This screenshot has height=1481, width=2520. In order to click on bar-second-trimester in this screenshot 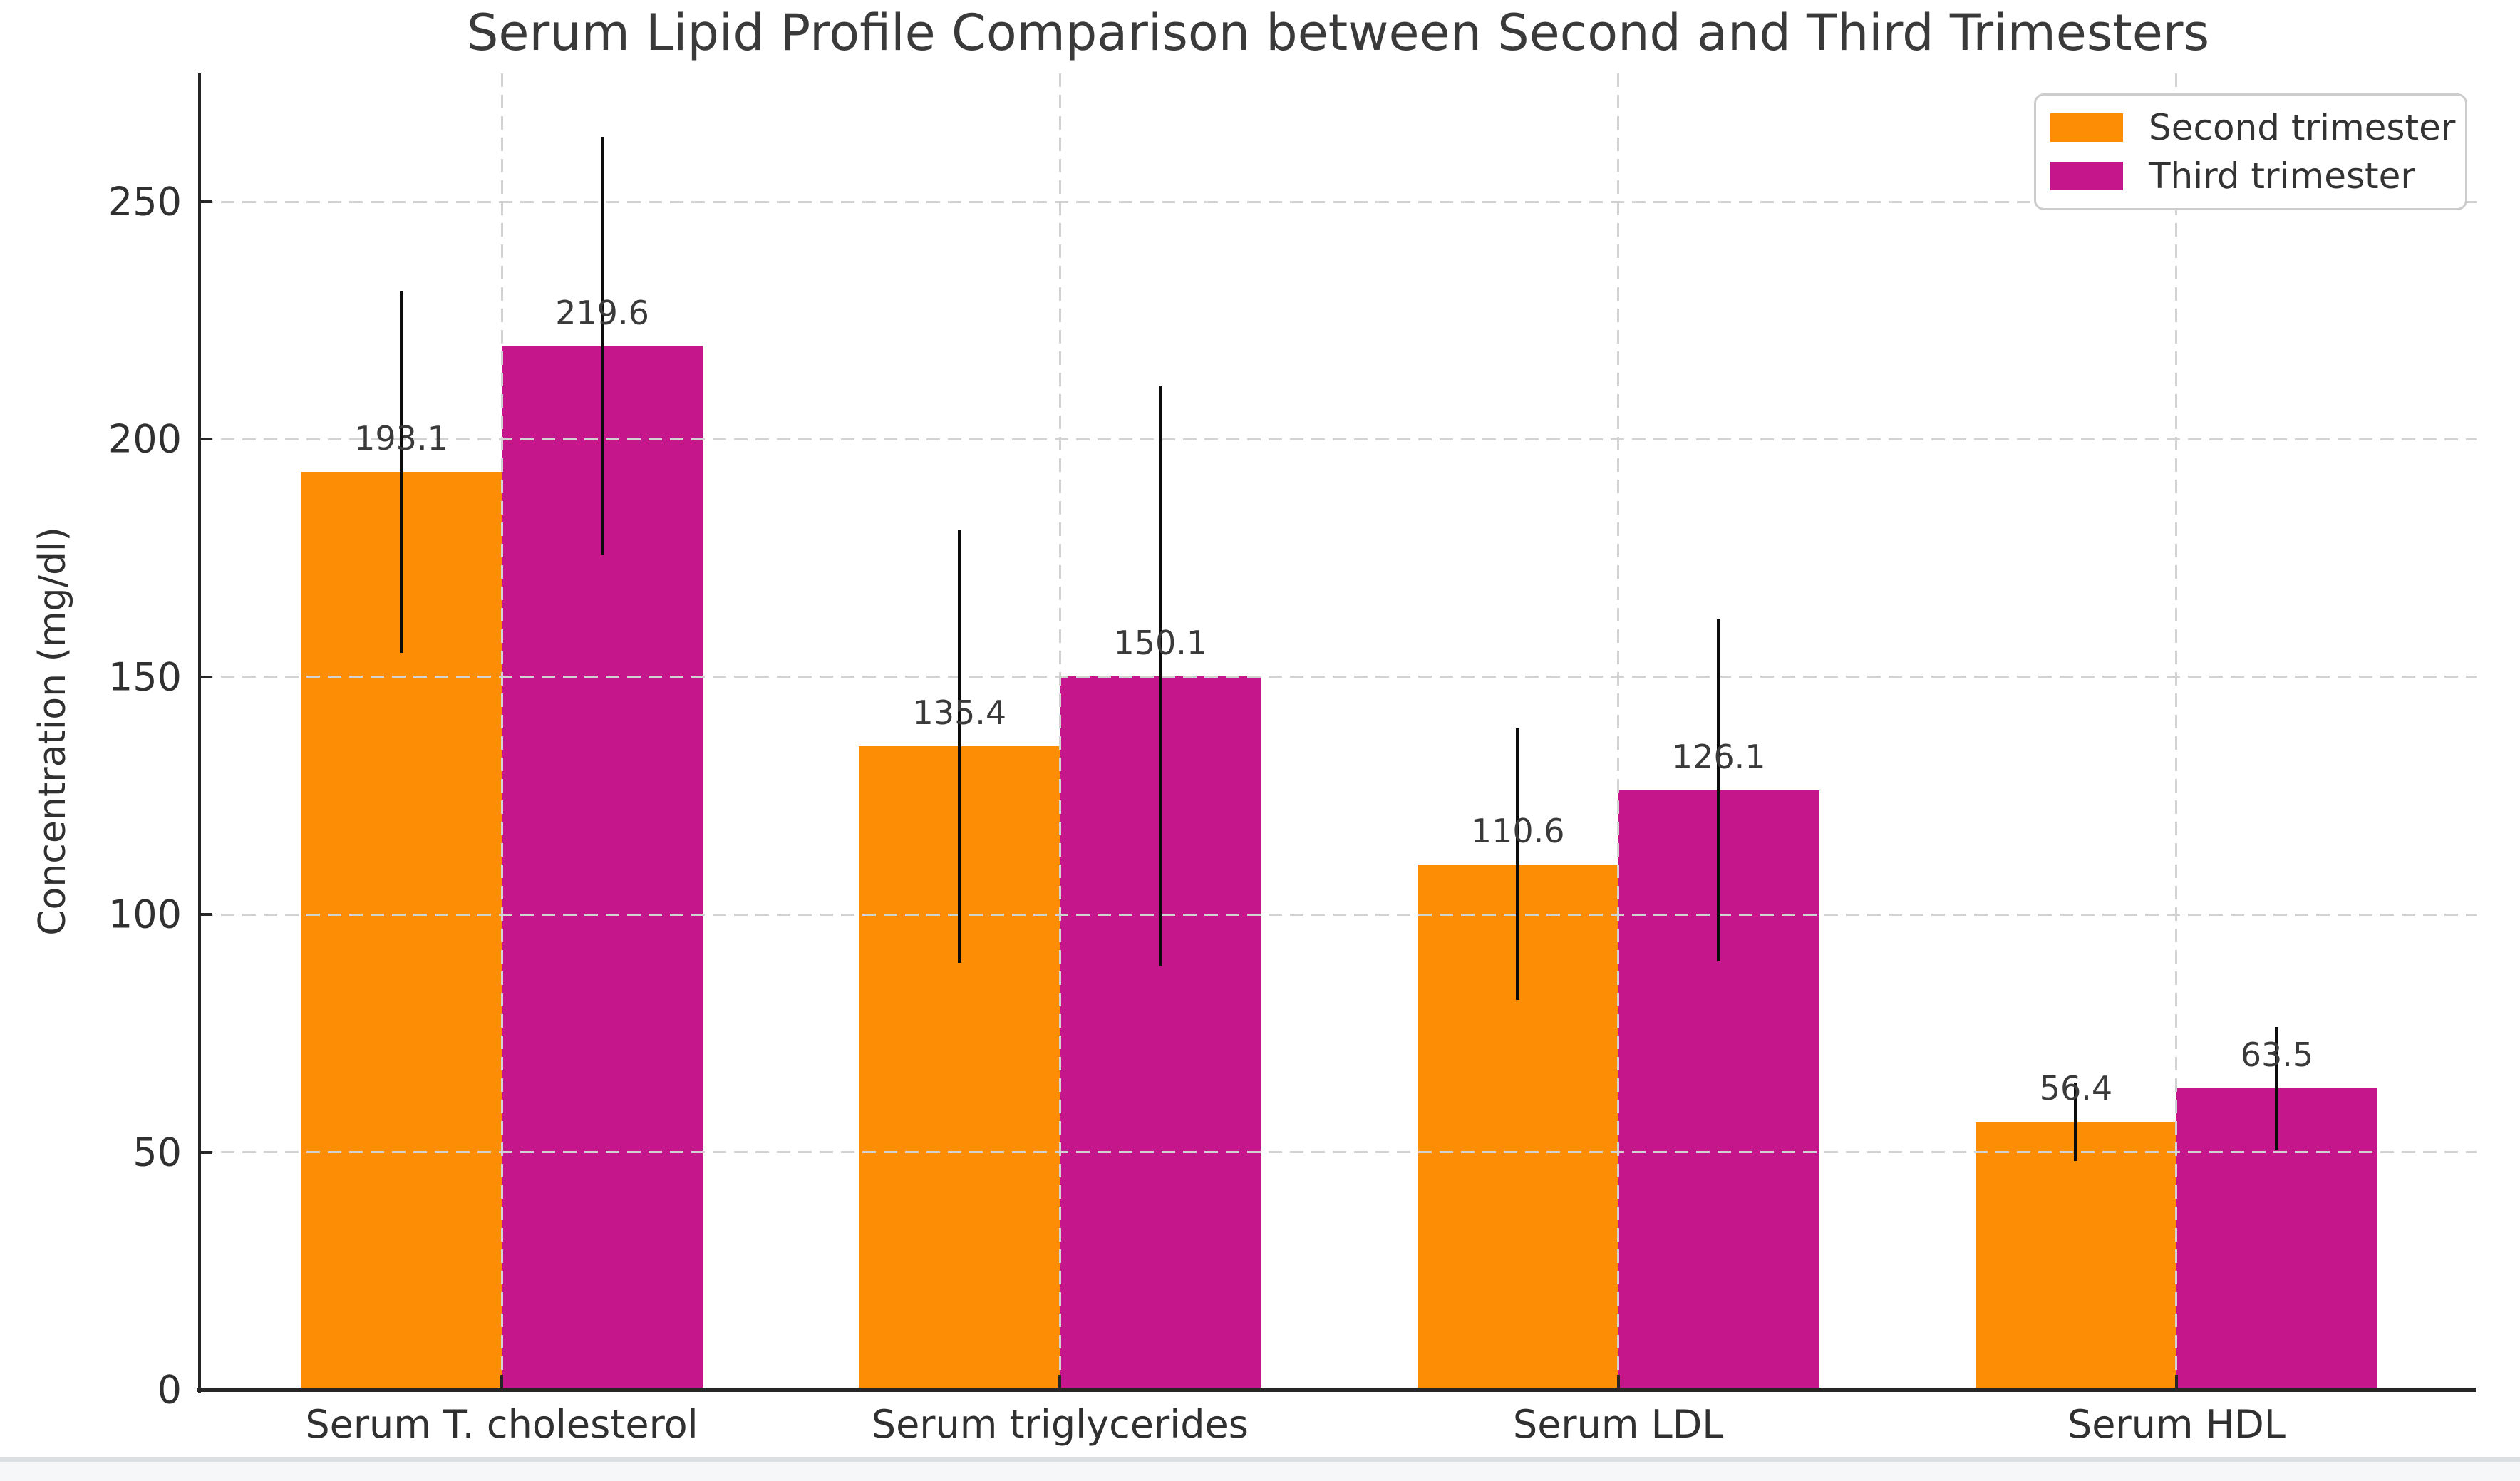, I will do `click(2075, 1255)`.